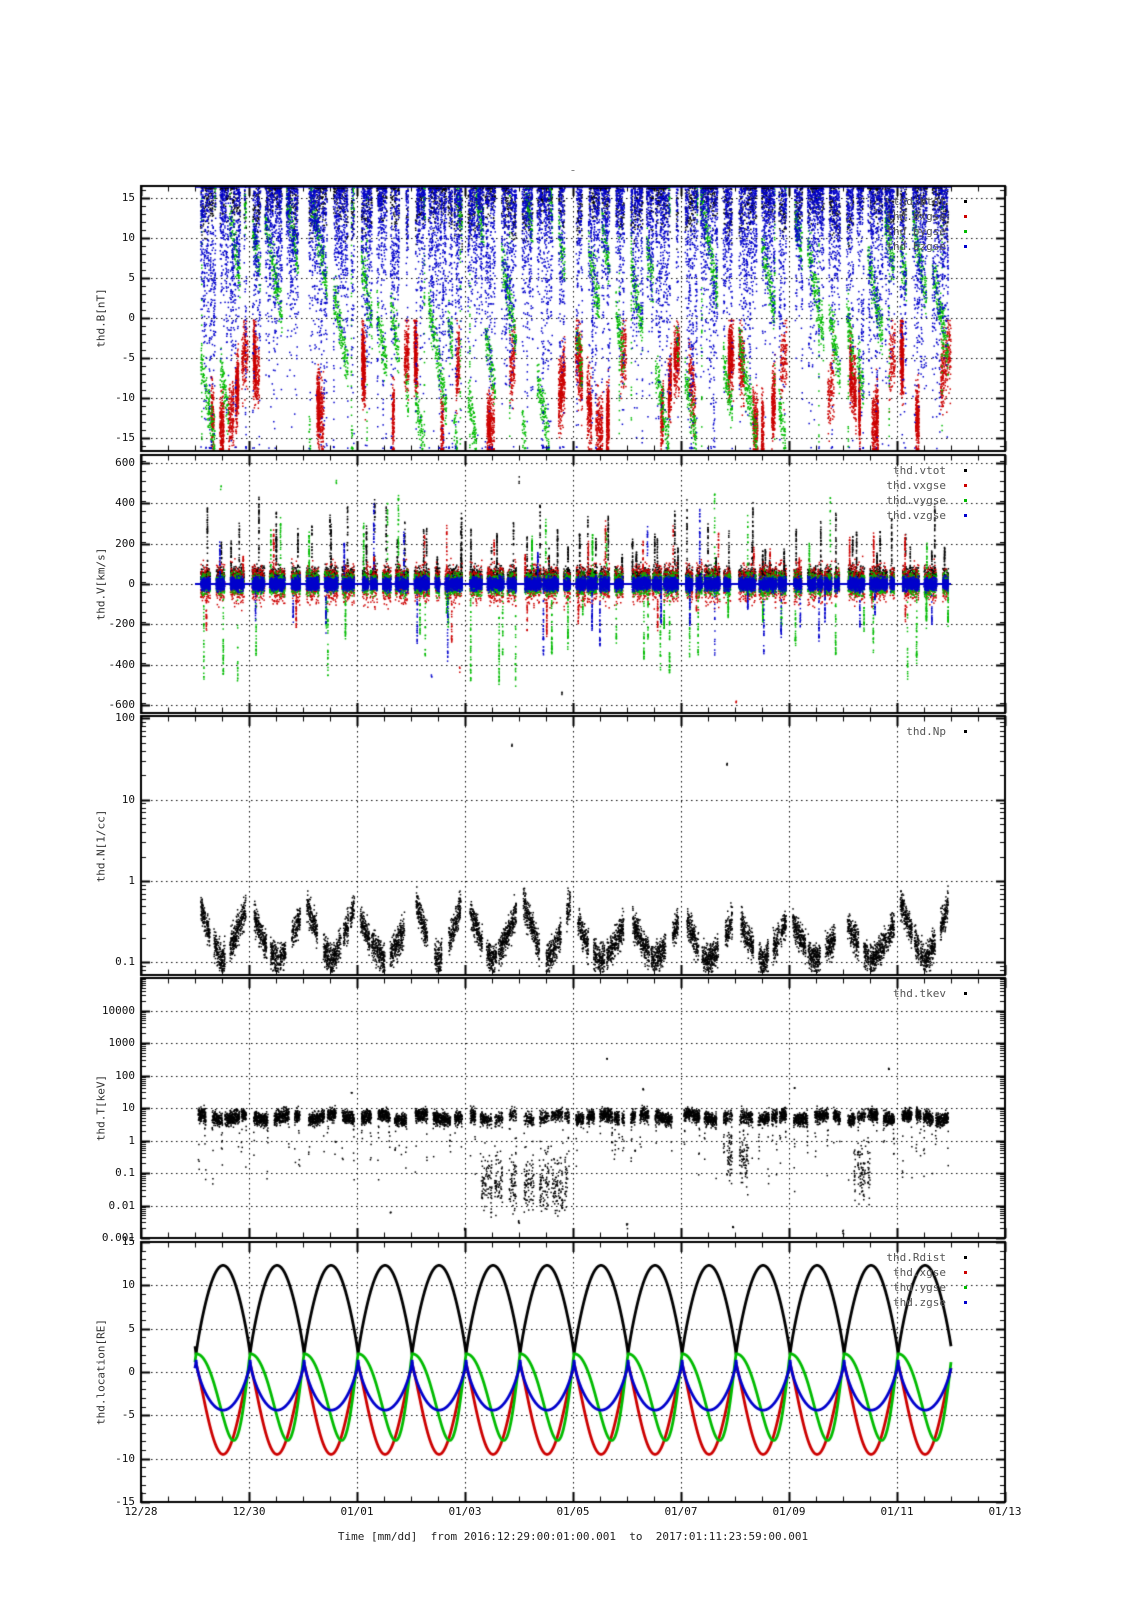 The image size is (1131, 1600). I want to click on legend-item-thd-vzgse: thd.vzgse, so click(916, 515).